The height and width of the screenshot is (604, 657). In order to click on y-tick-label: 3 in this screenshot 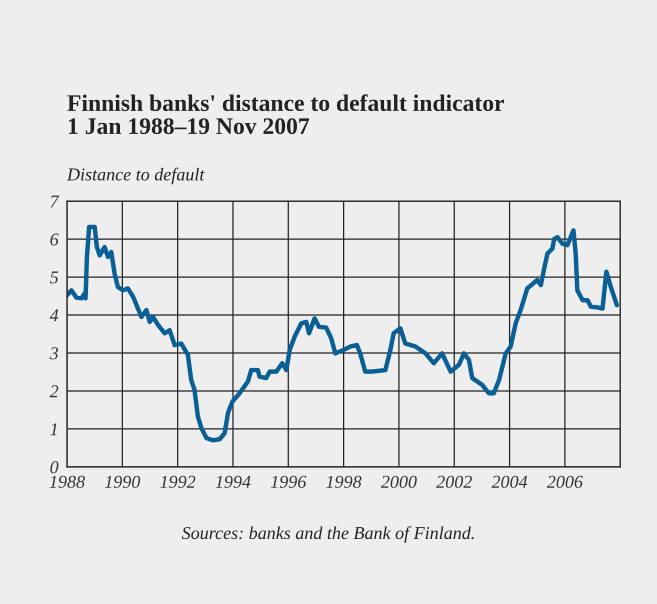, I will do `click(54, 353)`.